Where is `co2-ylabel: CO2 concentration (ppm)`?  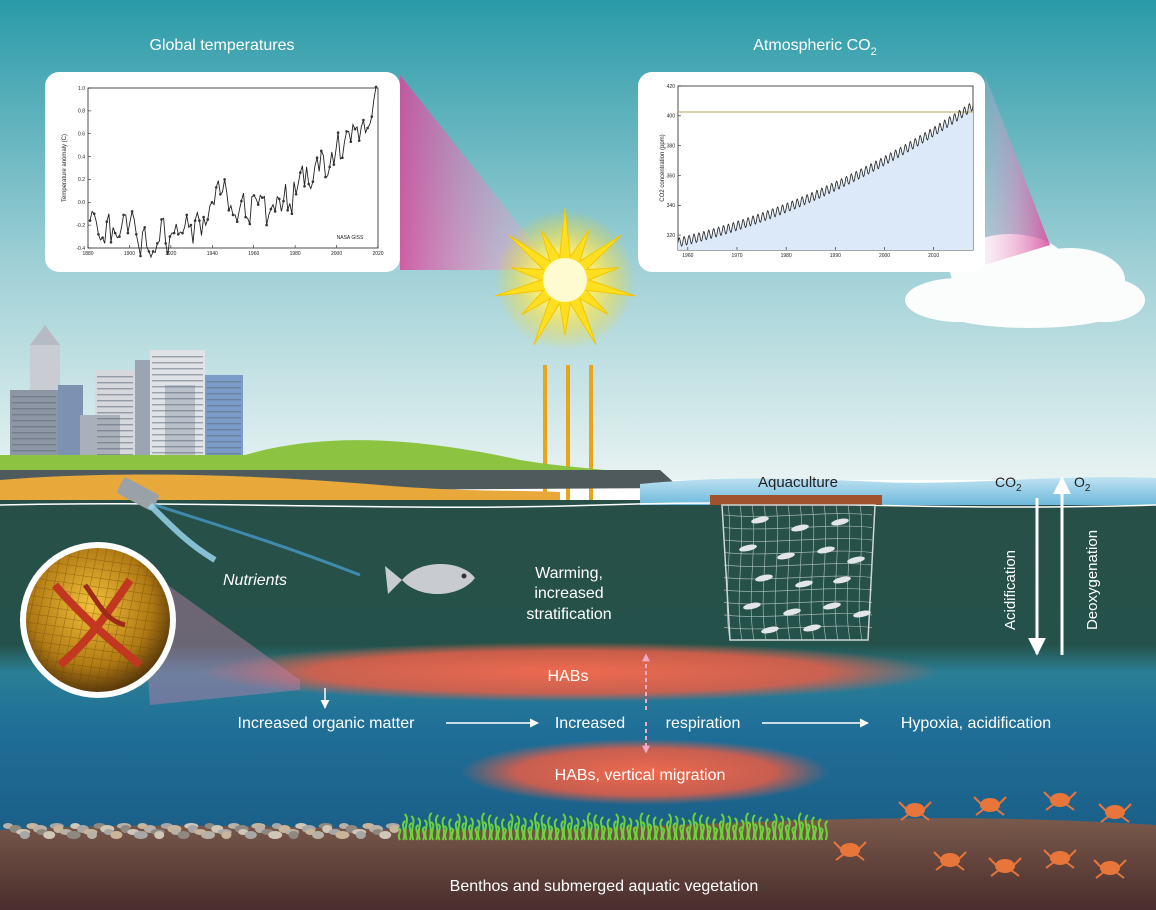 co2-ylabel: CO2 concentration (ppm) is located at coordinates (663, 167).